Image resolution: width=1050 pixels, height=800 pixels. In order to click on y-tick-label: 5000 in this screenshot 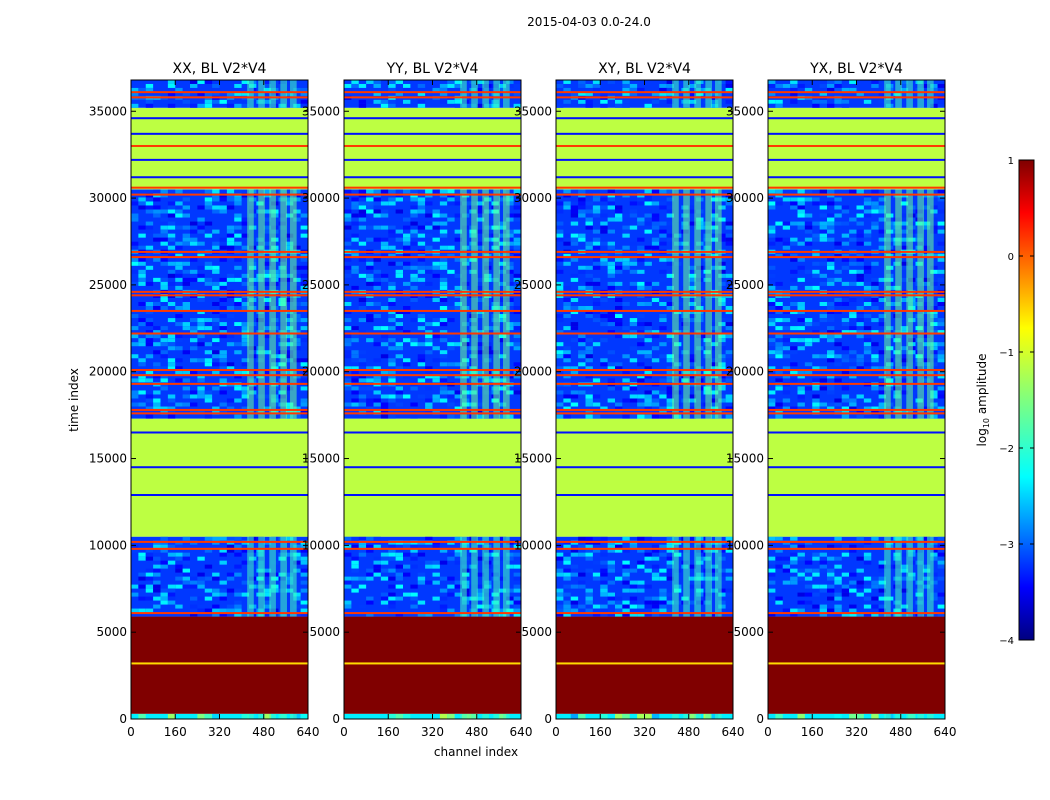, I will do `click(748, 632)`.